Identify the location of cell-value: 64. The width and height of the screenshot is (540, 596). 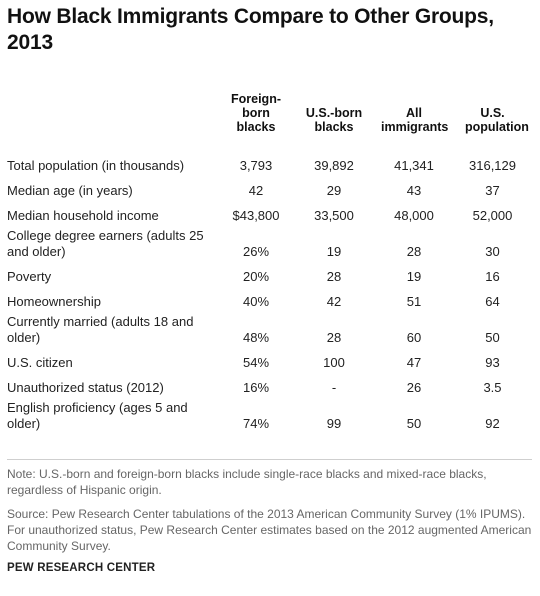
(492, 301).